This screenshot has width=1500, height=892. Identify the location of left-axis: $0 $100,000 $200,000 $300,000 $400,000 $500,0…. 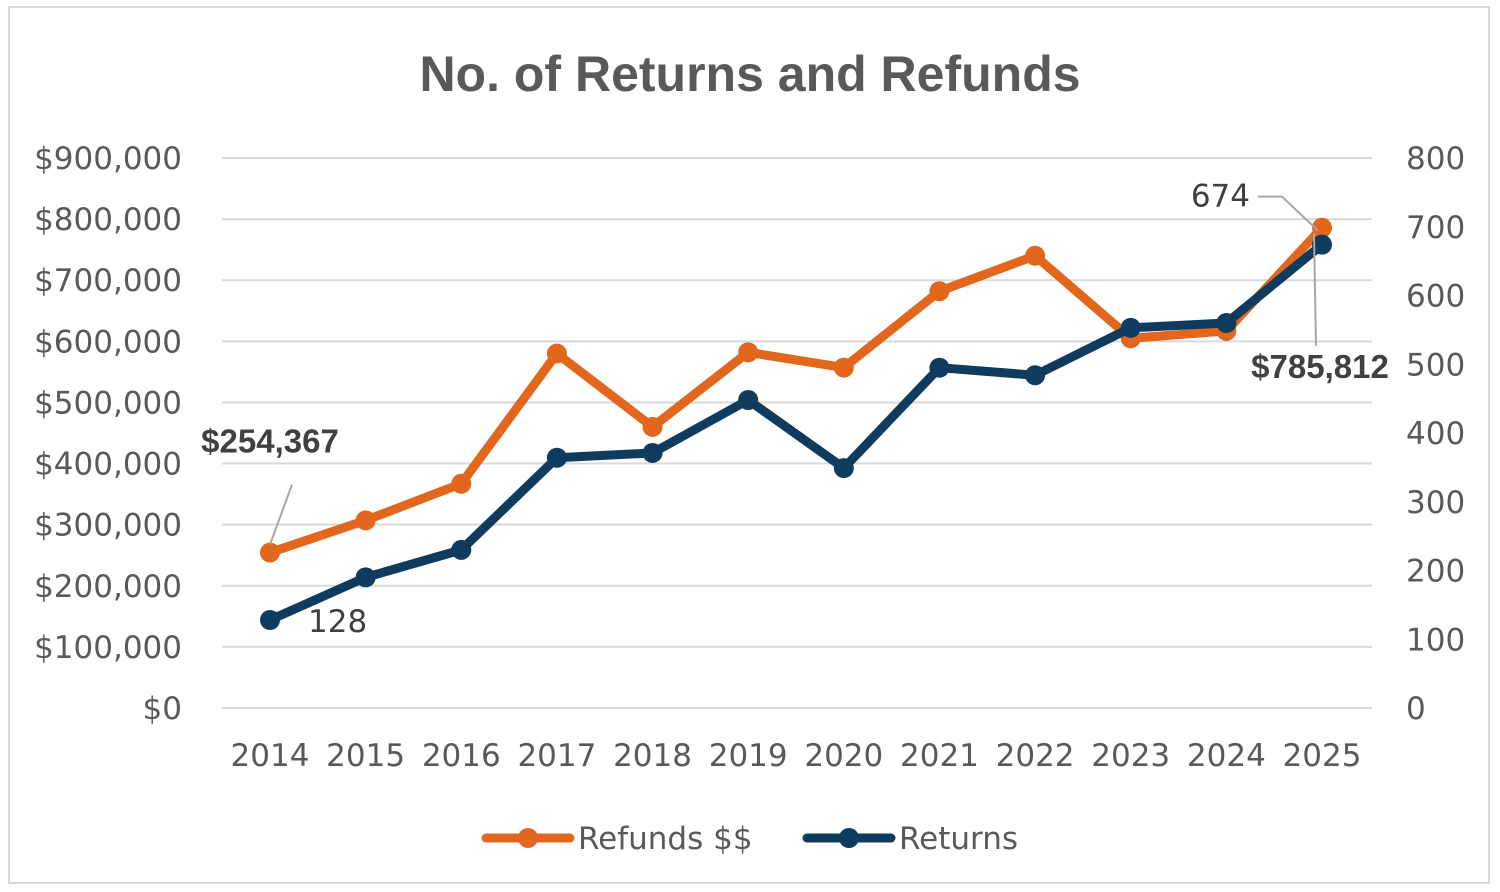
(108, 434).